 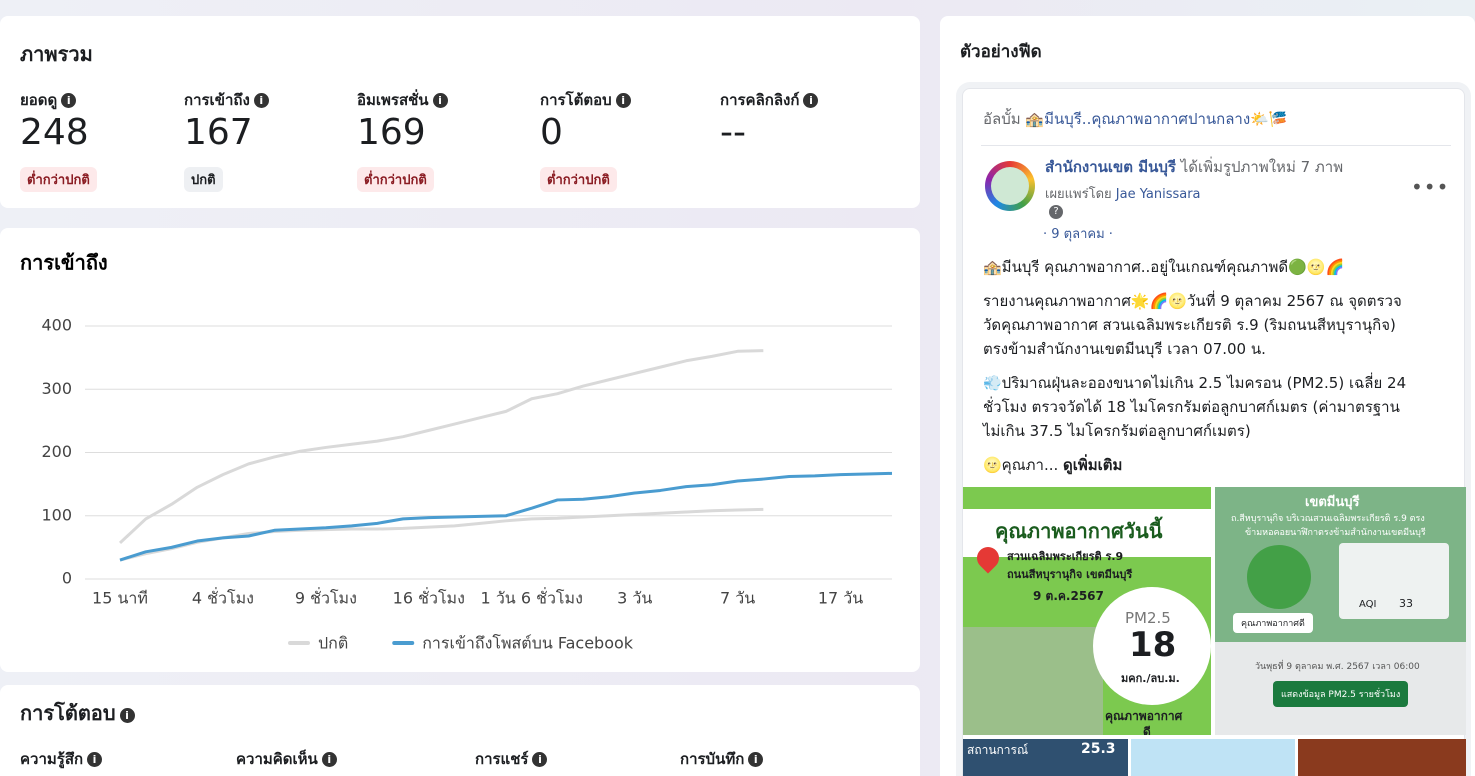 I want to click on img3-reading: 25.3, so click(x=1098, y=749).